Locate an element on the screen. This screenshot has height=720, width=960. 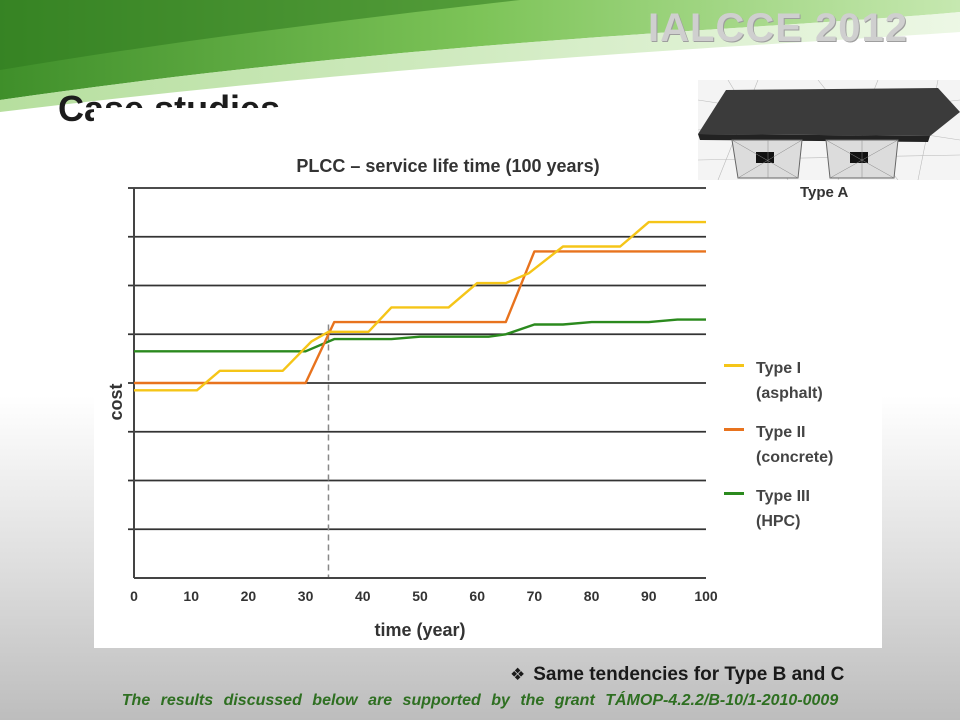
y-axis-label: cost is located at coordinates (116, 401).